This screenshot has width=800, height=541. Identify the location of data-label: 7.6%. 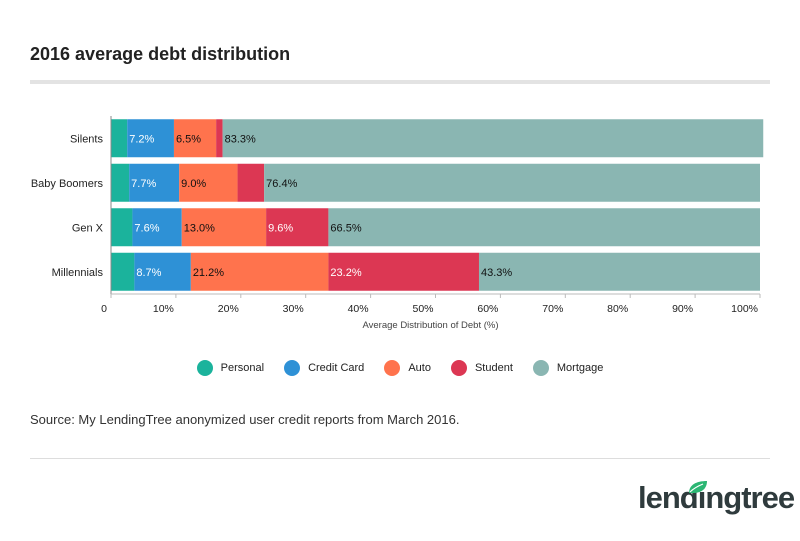
(146, 228).